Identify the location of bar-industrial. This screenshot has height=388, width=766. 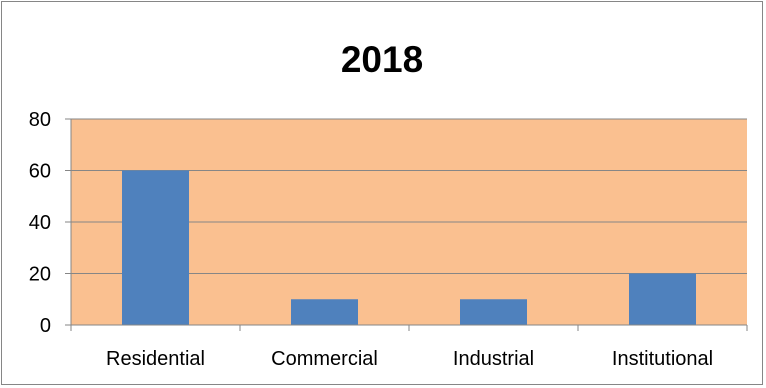
(493, 312).